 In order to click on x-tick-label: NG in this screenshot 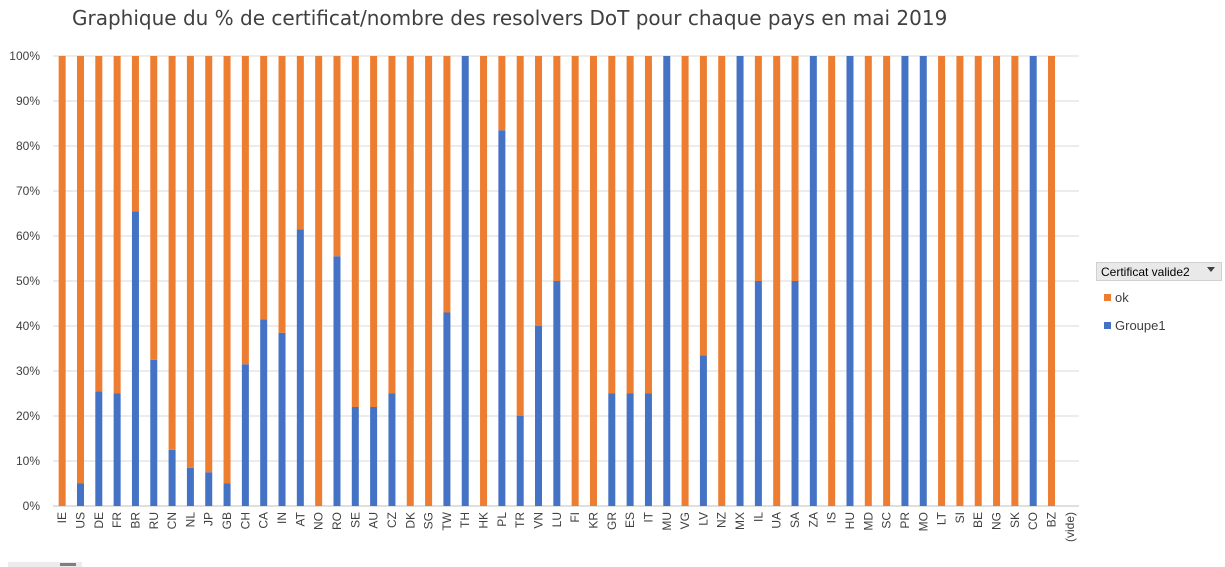, I will do `click(997, 521)`.